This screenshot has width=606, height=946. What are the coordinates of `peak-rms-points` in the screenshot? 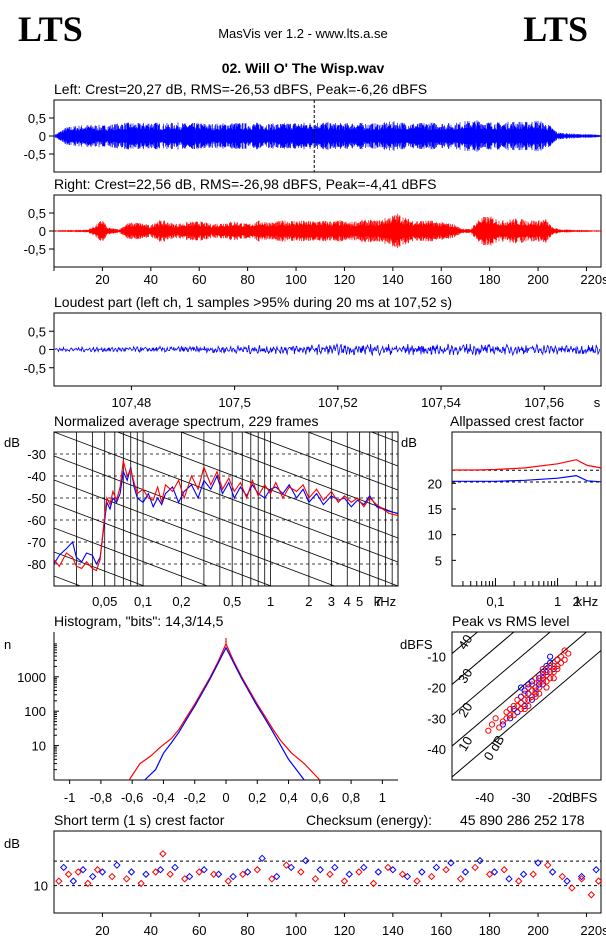 It's located at (528, 690).